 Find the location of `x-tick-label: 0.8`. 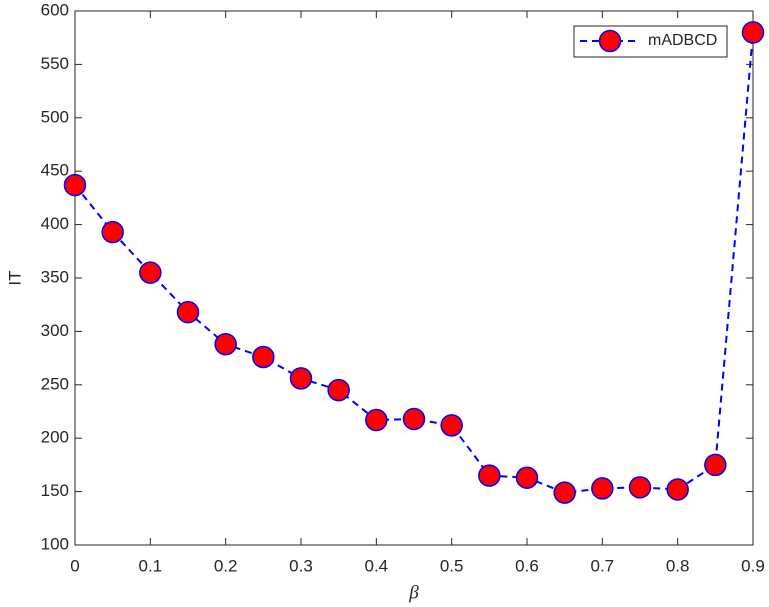

x-tick-label: 0.8 is located at coordinates (678, 565).